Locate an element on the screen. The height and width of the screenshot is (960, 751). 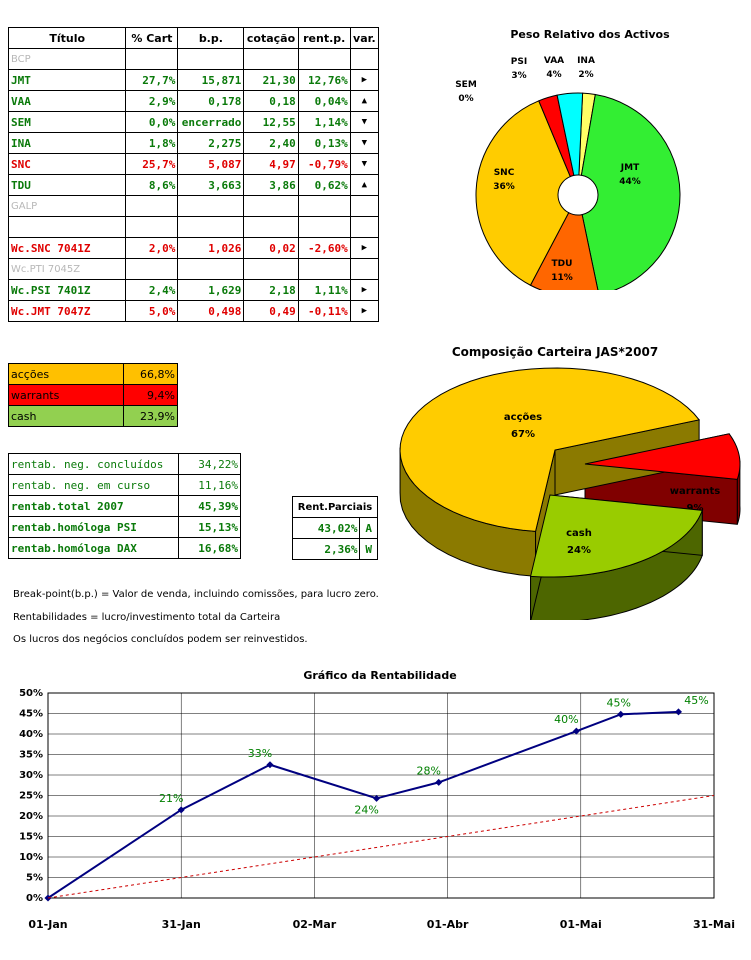
returns-label: rentab. neg. concluídos is located at coordinates (93, 464).